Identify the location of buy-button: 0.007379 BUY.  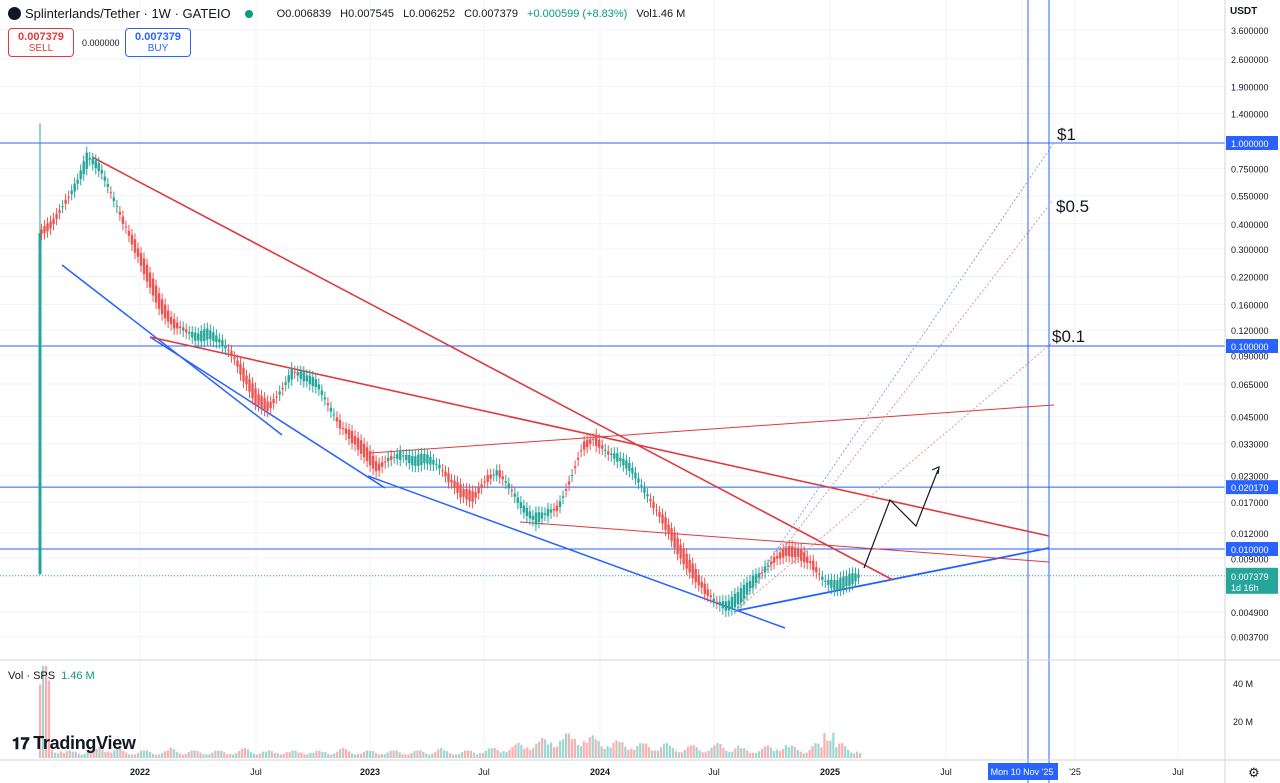
(158, 42).